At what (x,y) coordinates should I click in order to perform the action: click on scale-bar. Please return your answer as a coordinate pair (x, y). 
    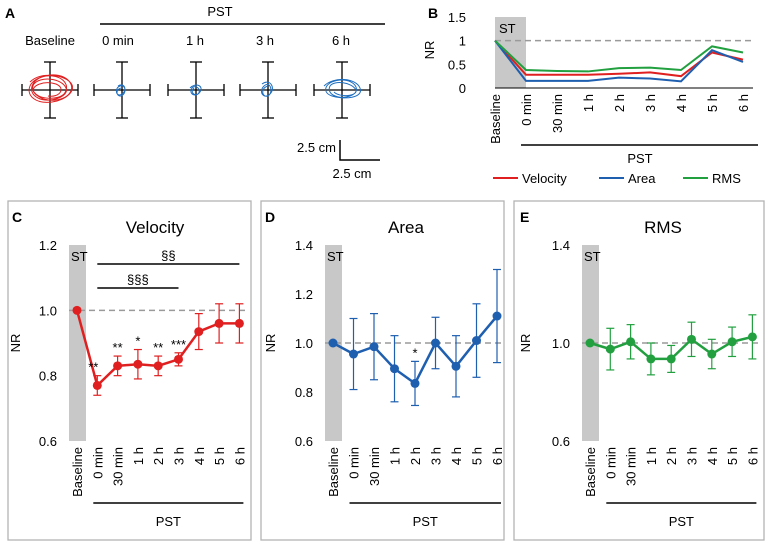
    Looking at the image, I should click on (359, 150).